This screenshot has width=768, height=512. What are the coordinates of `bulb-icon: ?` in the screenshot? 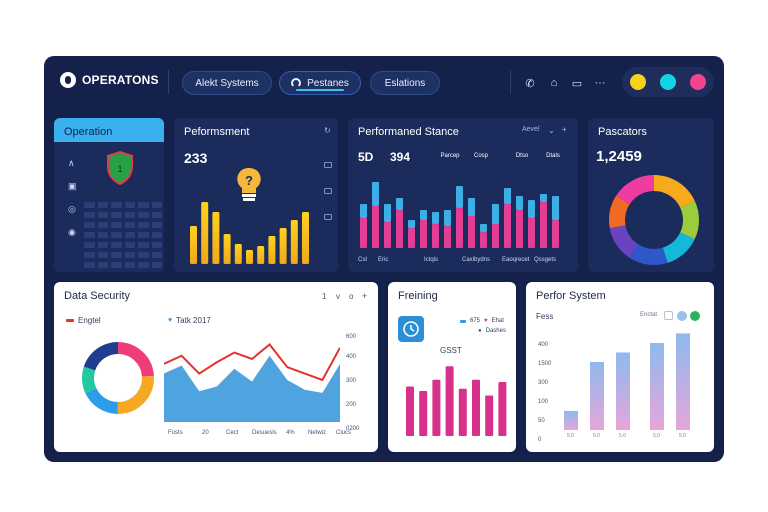 It's located at (249, 184).